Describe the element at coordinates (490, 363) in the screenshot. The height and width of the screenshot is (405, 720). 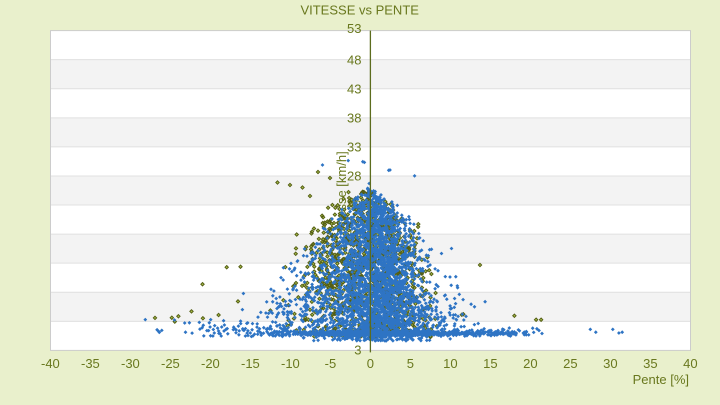
I see `svg-text: 15` at that location.